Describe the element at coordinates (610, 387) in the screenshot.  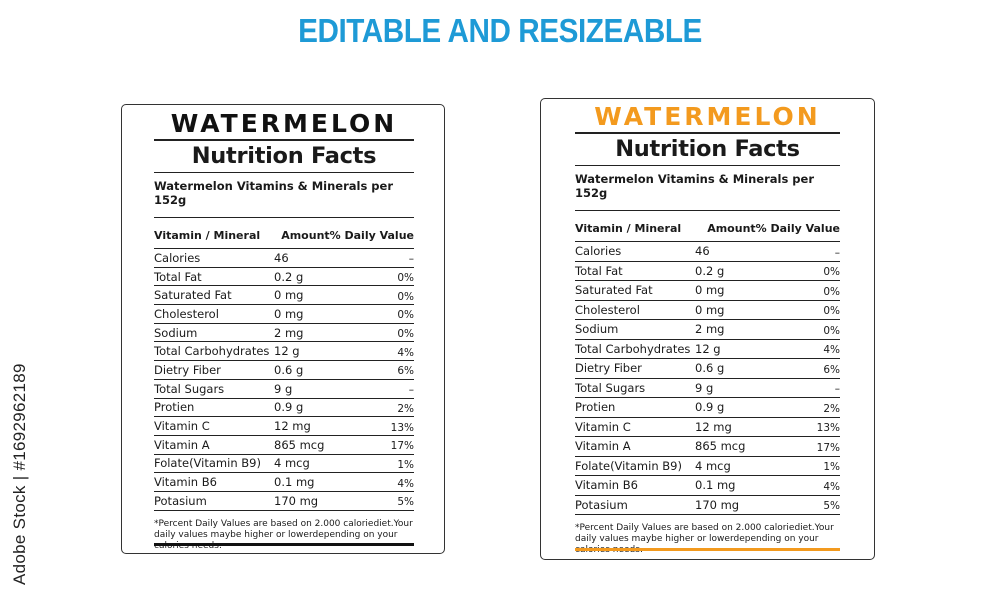
I see `nutrient-name: Total Sugars` at that location.